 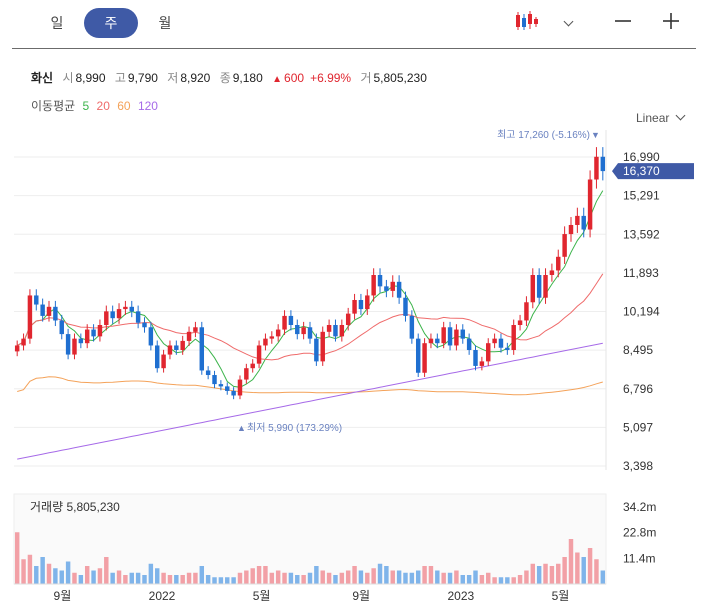 I want to click on zoom-out-button, so click(x=623, y=21).